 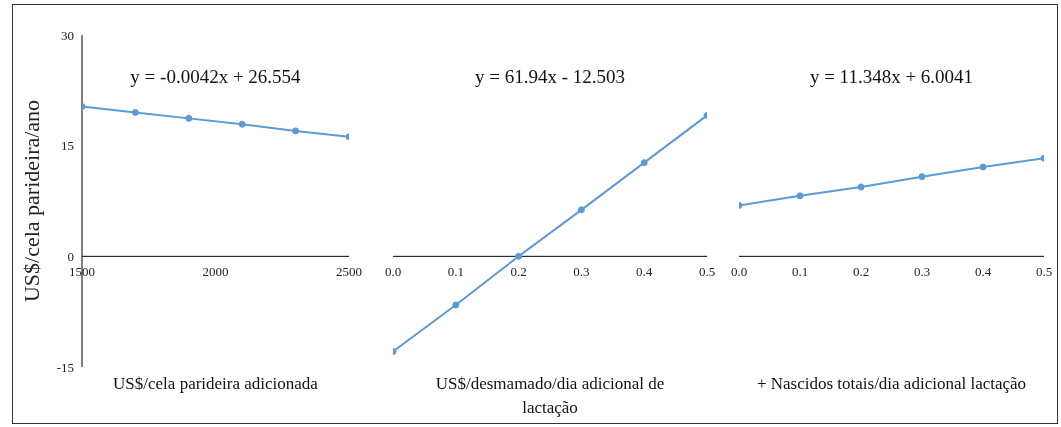 What do you see at coordinates (67, 35) in the screenshot?
I see `y-tick-label: 30` at bounding box center [67, 35].